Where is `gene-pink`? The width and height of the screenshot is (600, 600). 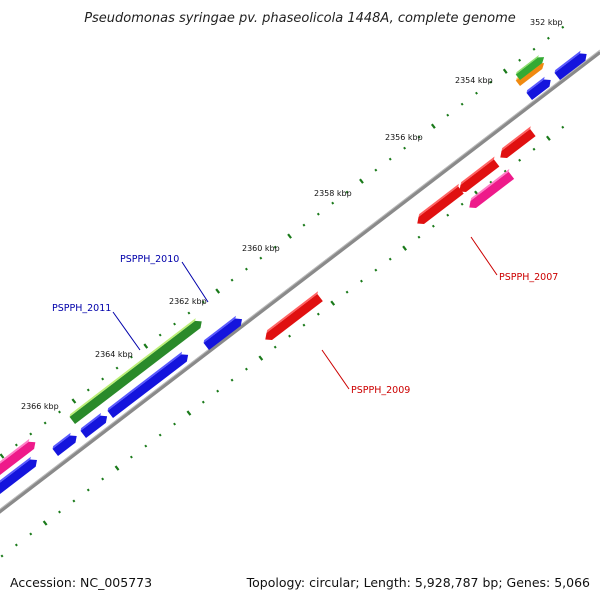 gene-pink is located at coordinates (18, 458).